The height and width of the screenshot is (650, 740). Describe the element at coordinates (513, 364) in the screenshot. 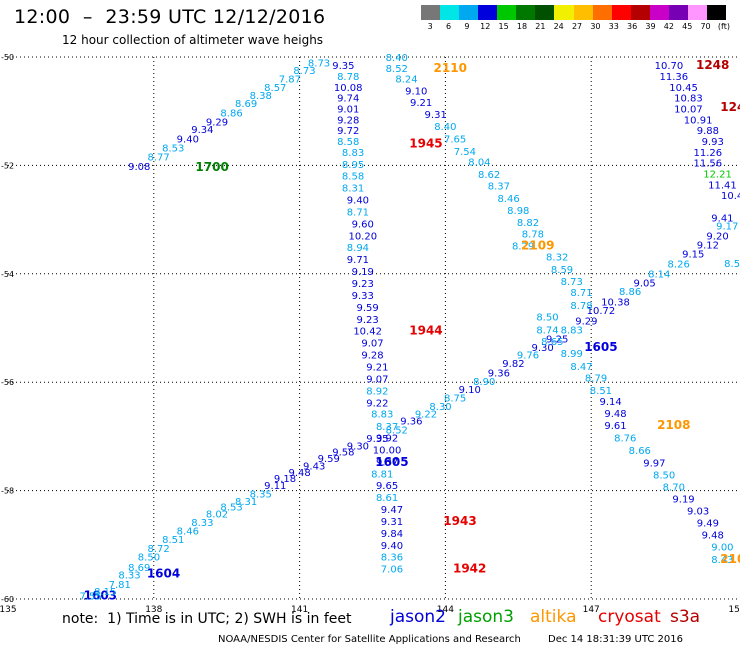

I see `swh-value-label: 9.82` at that location.